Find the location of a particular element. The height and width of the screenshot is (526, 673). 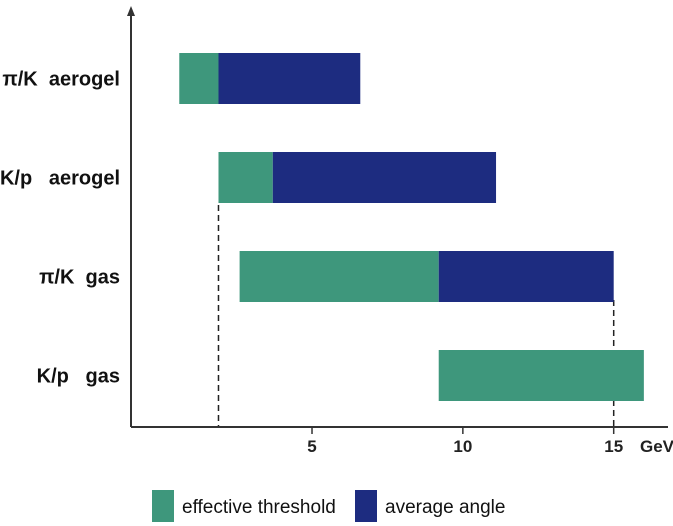

category-label: K/p aerogel is located at coordinates (60, 179).